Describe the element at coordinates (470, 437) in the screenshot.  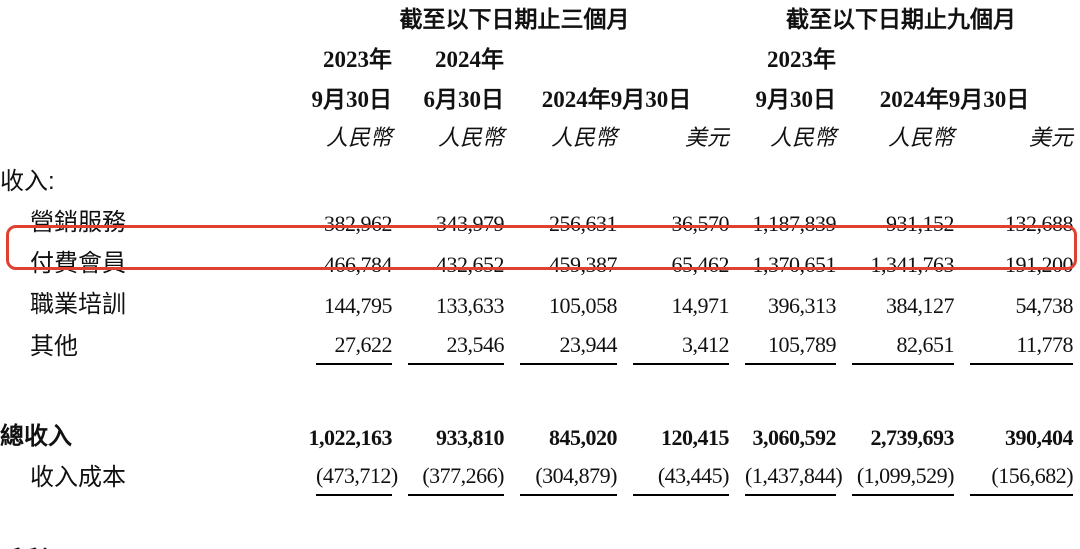
I see `cell-value: 933,810` at that location.